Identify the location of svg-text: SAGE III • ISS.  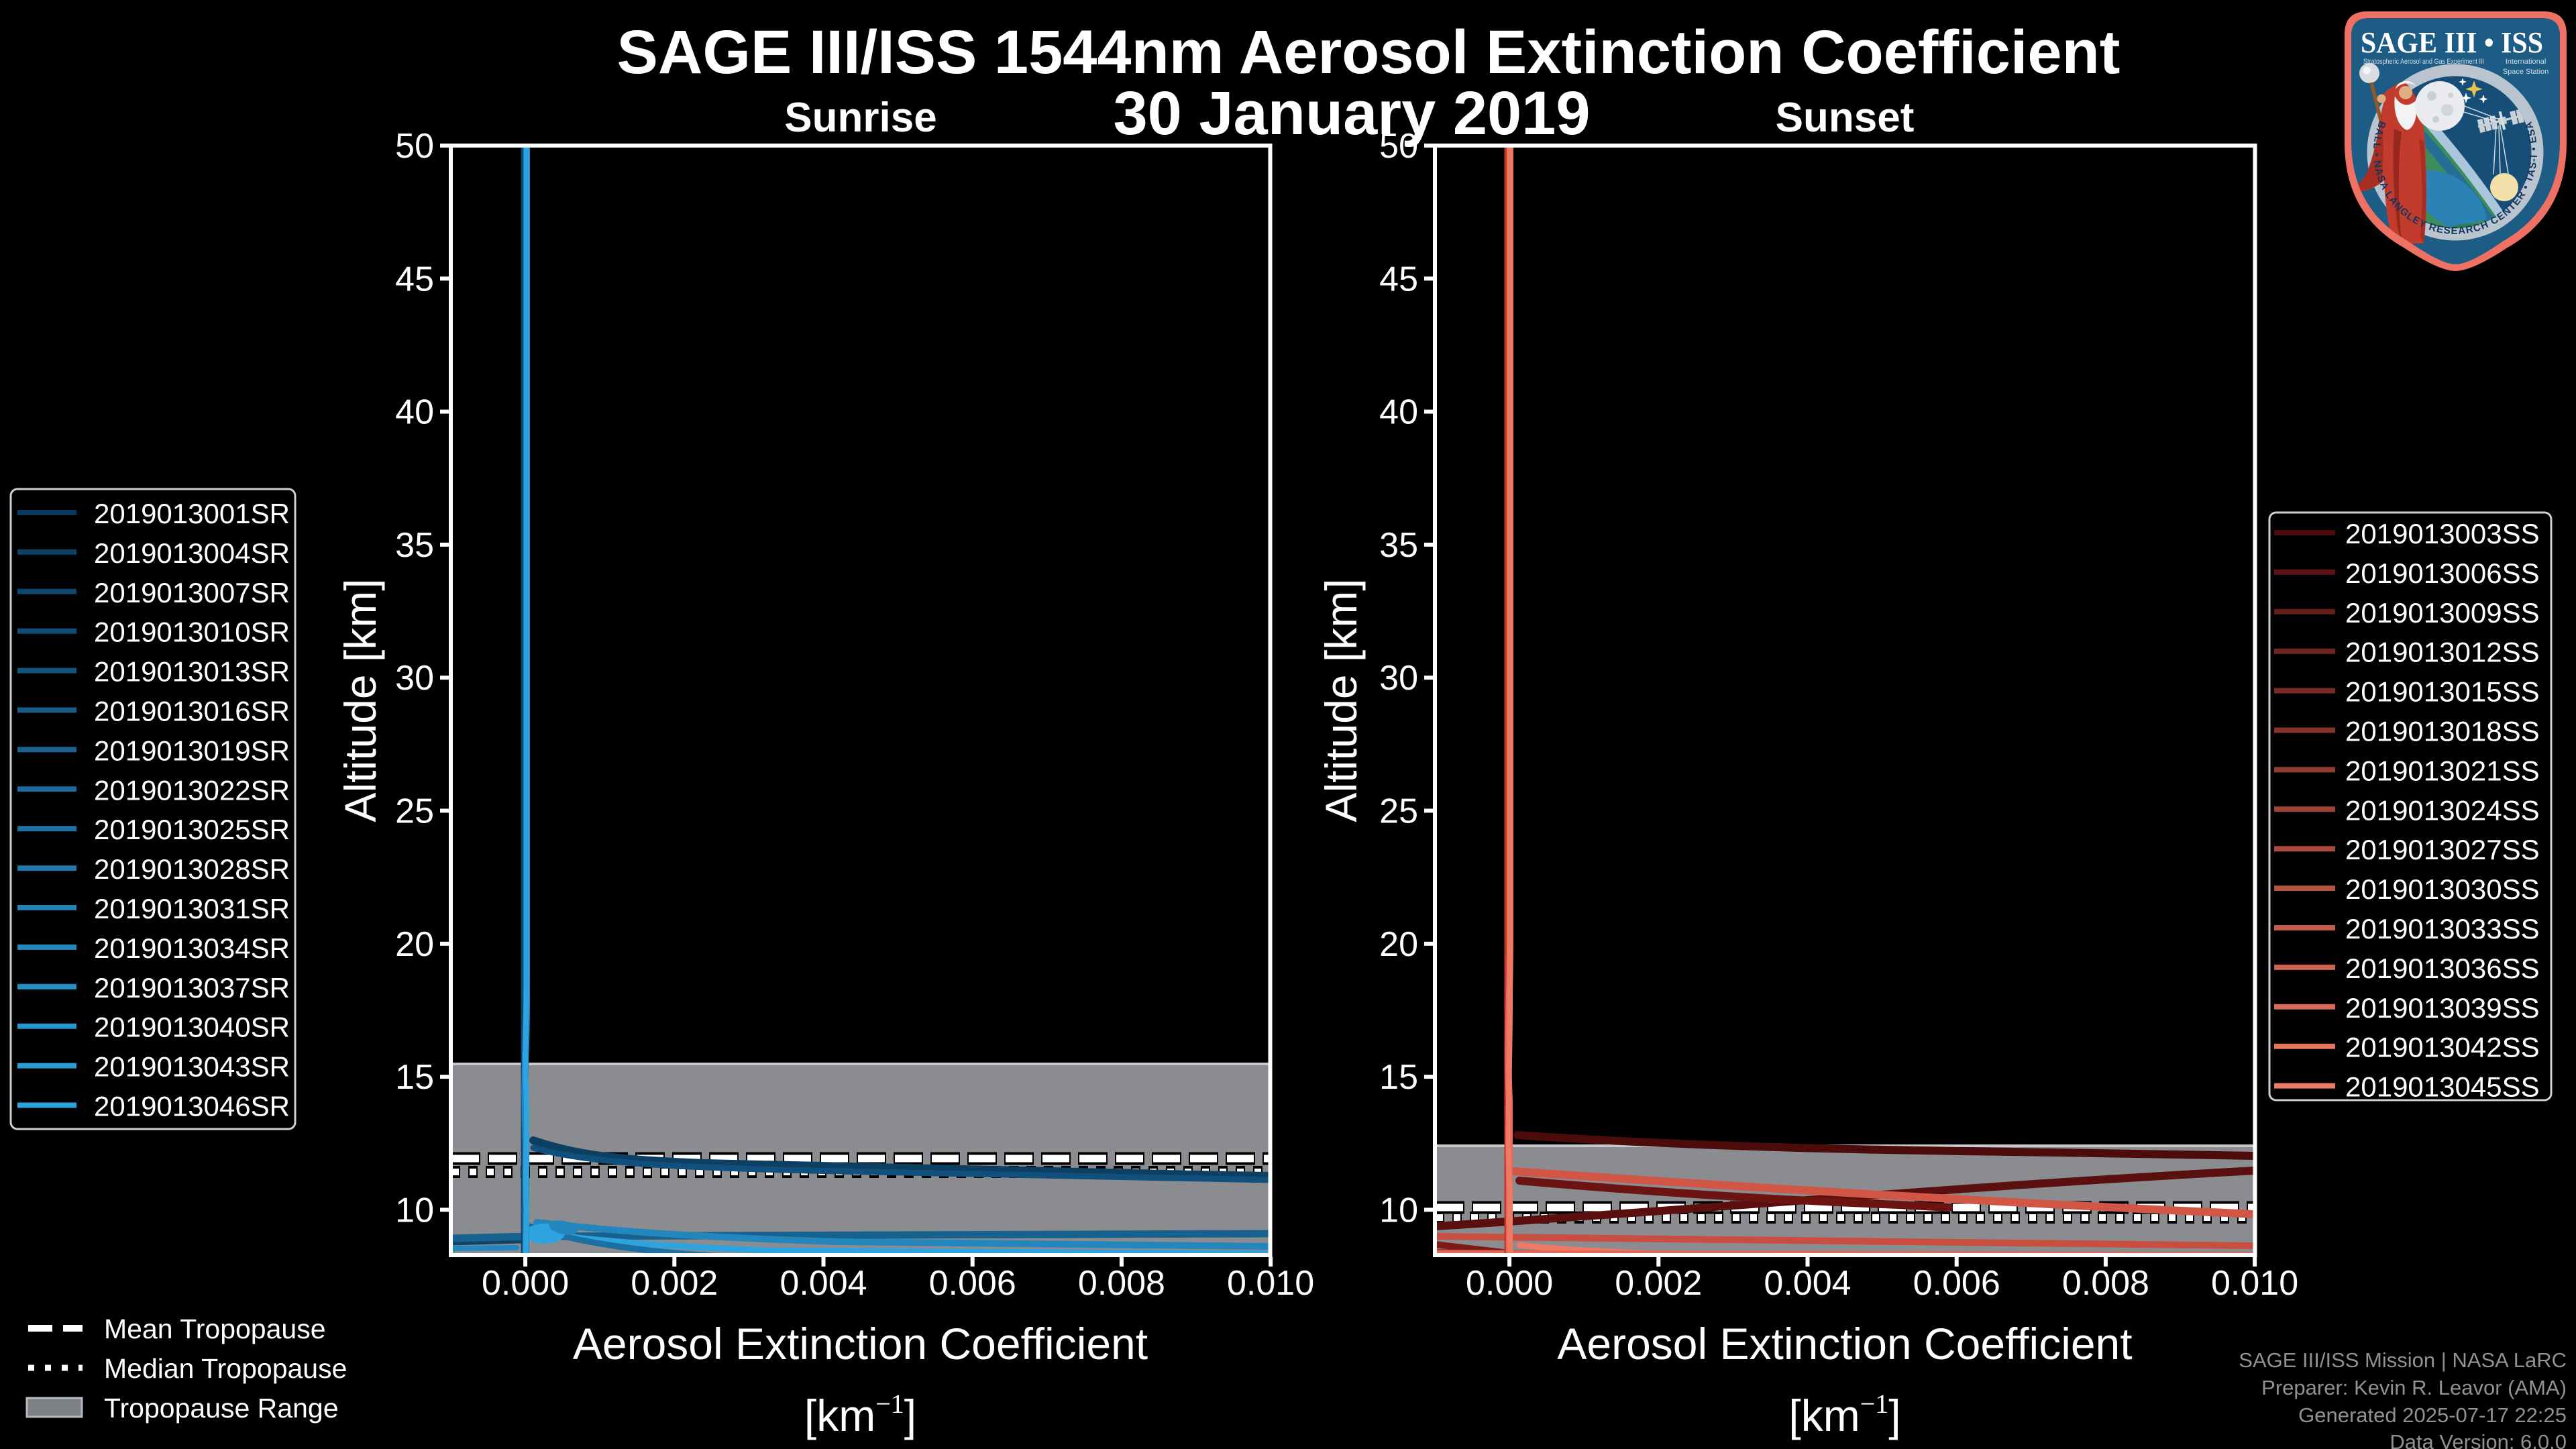
(2452, 42).